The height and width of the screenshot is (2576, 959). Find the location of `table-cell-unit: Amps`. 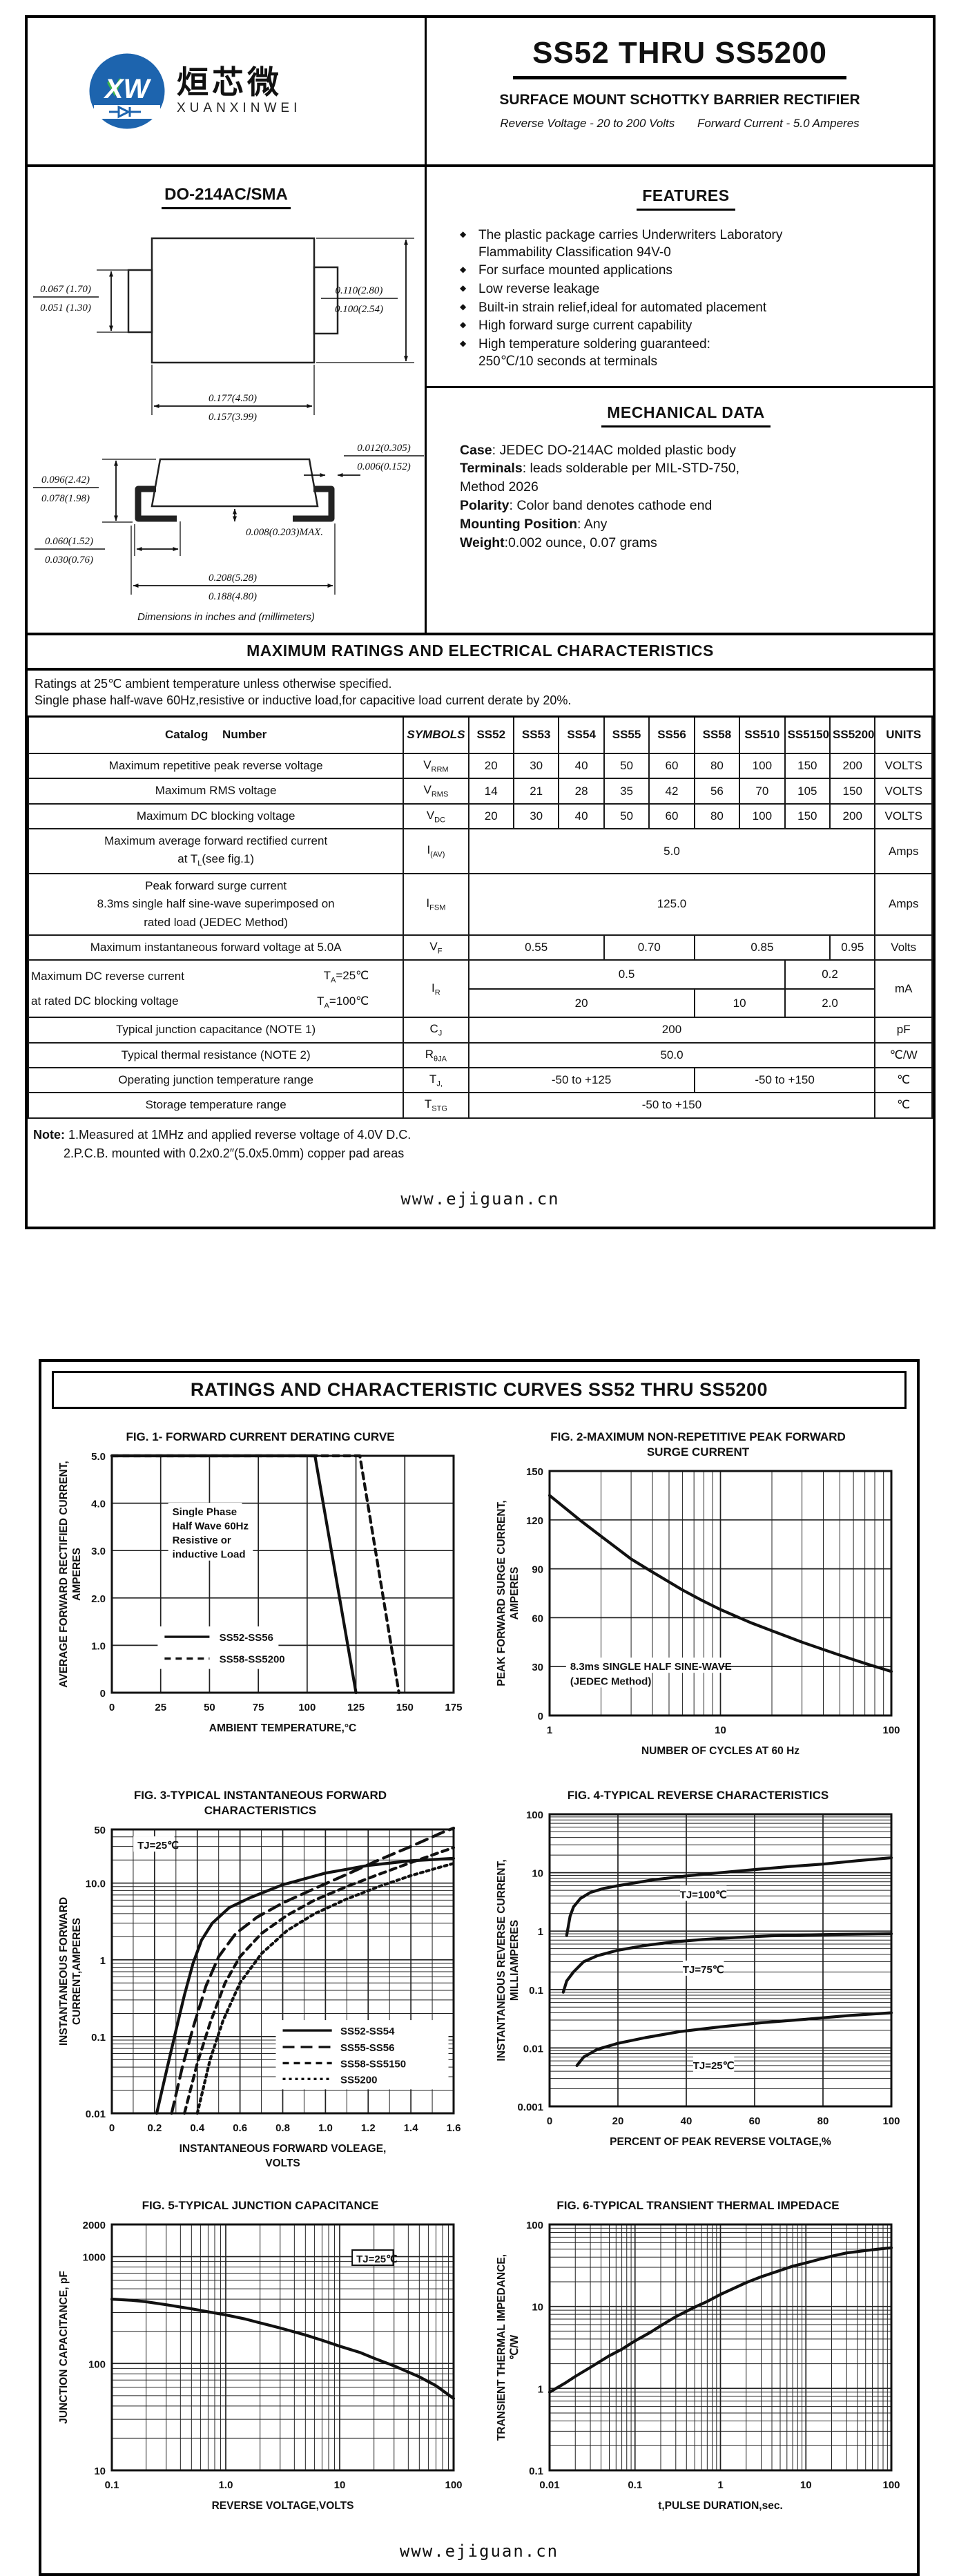

table-cell-unit: Amps is located at coordinates (903, 904).